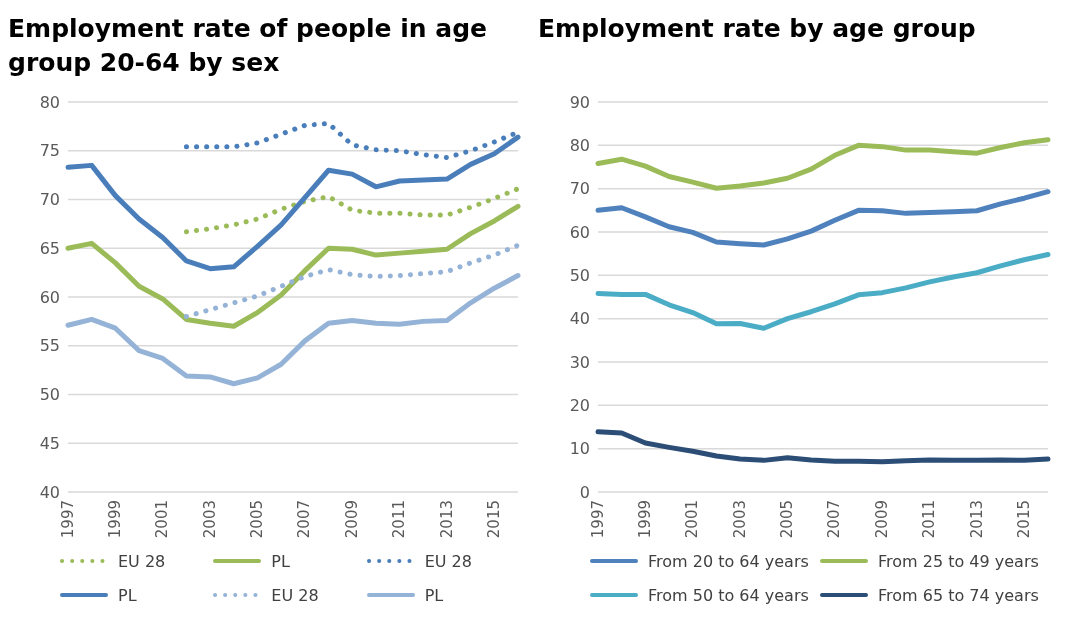  Describe the element at coordinates (958, 595) in the screenshot. I see `legend-label: From 65 to 74 years` at that location.